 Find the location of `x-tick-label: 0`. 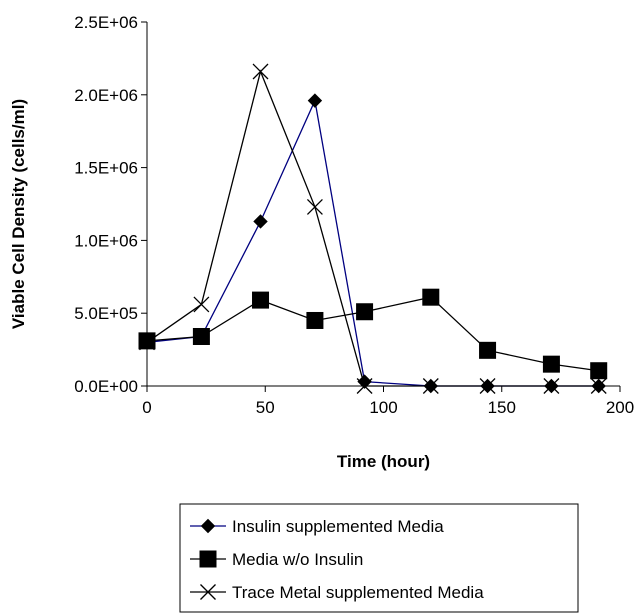

x-tick-label: 0 is located at coordinates (146, 407).